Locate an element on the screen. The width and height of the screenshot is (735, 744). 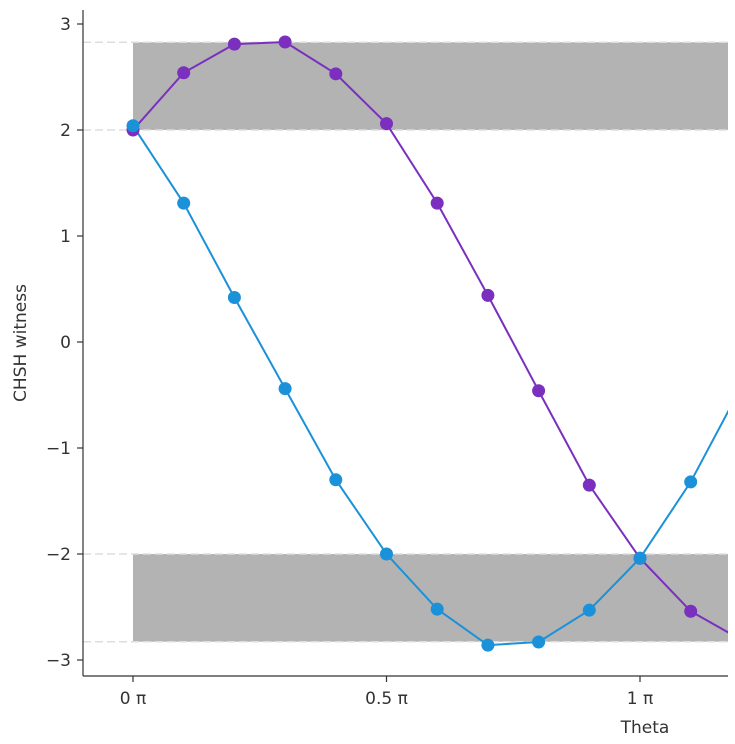
y-tick-label: 1 is located at coordinates (65, 237).